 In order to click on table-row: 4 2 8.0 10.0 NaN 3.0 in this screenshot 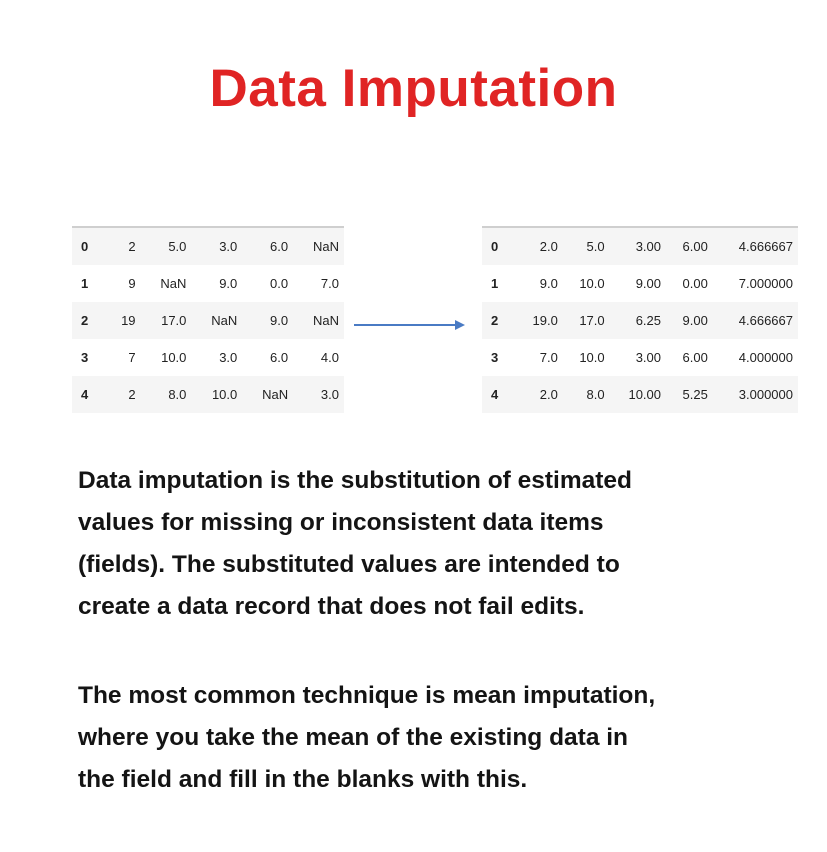, I will do `click(208, 394)`.